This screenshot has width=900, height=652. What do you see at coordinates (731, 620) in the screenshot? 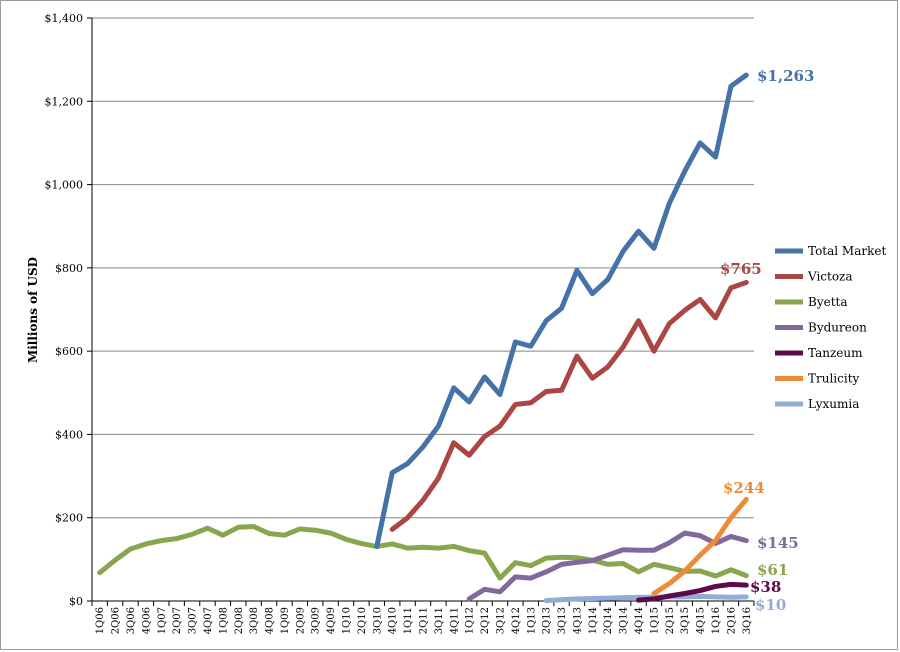
I see `x-tick-label: 2Q16` at bounding box center [731, 620].